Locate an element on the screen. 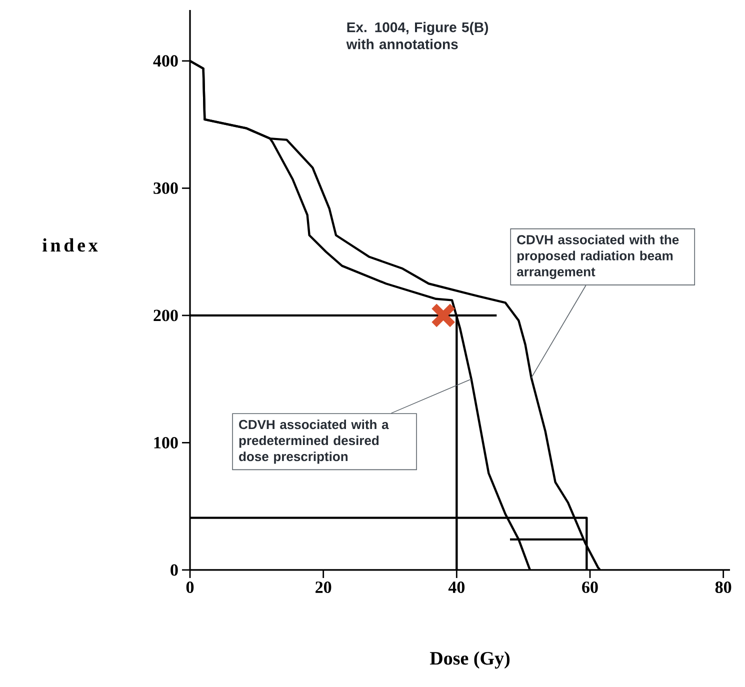 This screenshot has width=745, height=687. x-tick-label: 40 is located at coordinates (456, 587).